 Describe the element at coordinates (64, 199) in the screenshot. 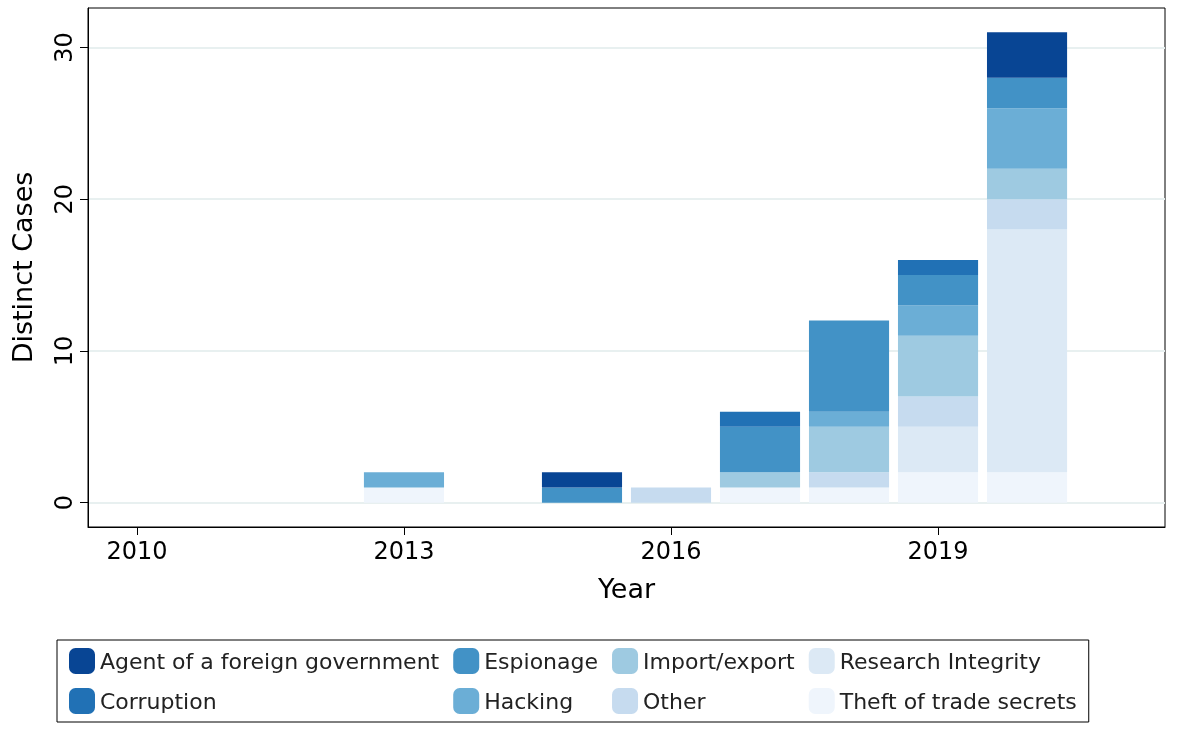

I see `y-tick-label: 20` at that location.